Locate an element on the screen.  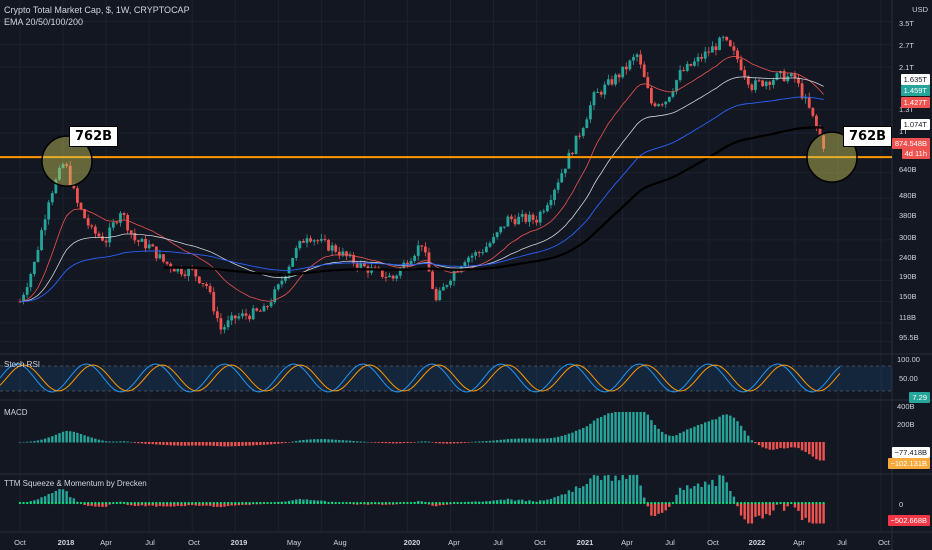
stoch-band is located at coordinates (446, 378).